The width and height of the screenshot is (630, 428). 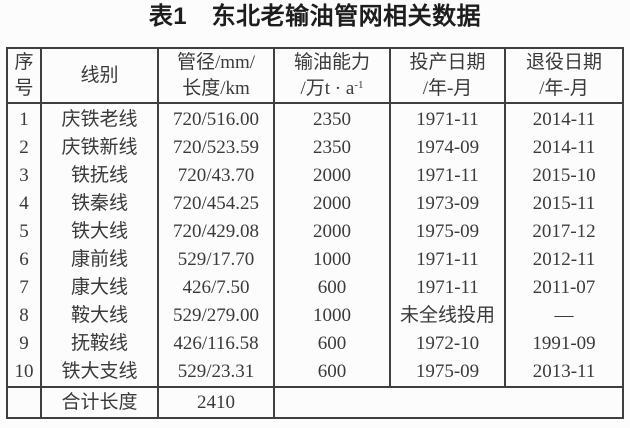 What do you see at coordinates (216, 288) in the screenshot?
I see `cell-diameter-length: 426/7.50` at bounding box center [216, 288].